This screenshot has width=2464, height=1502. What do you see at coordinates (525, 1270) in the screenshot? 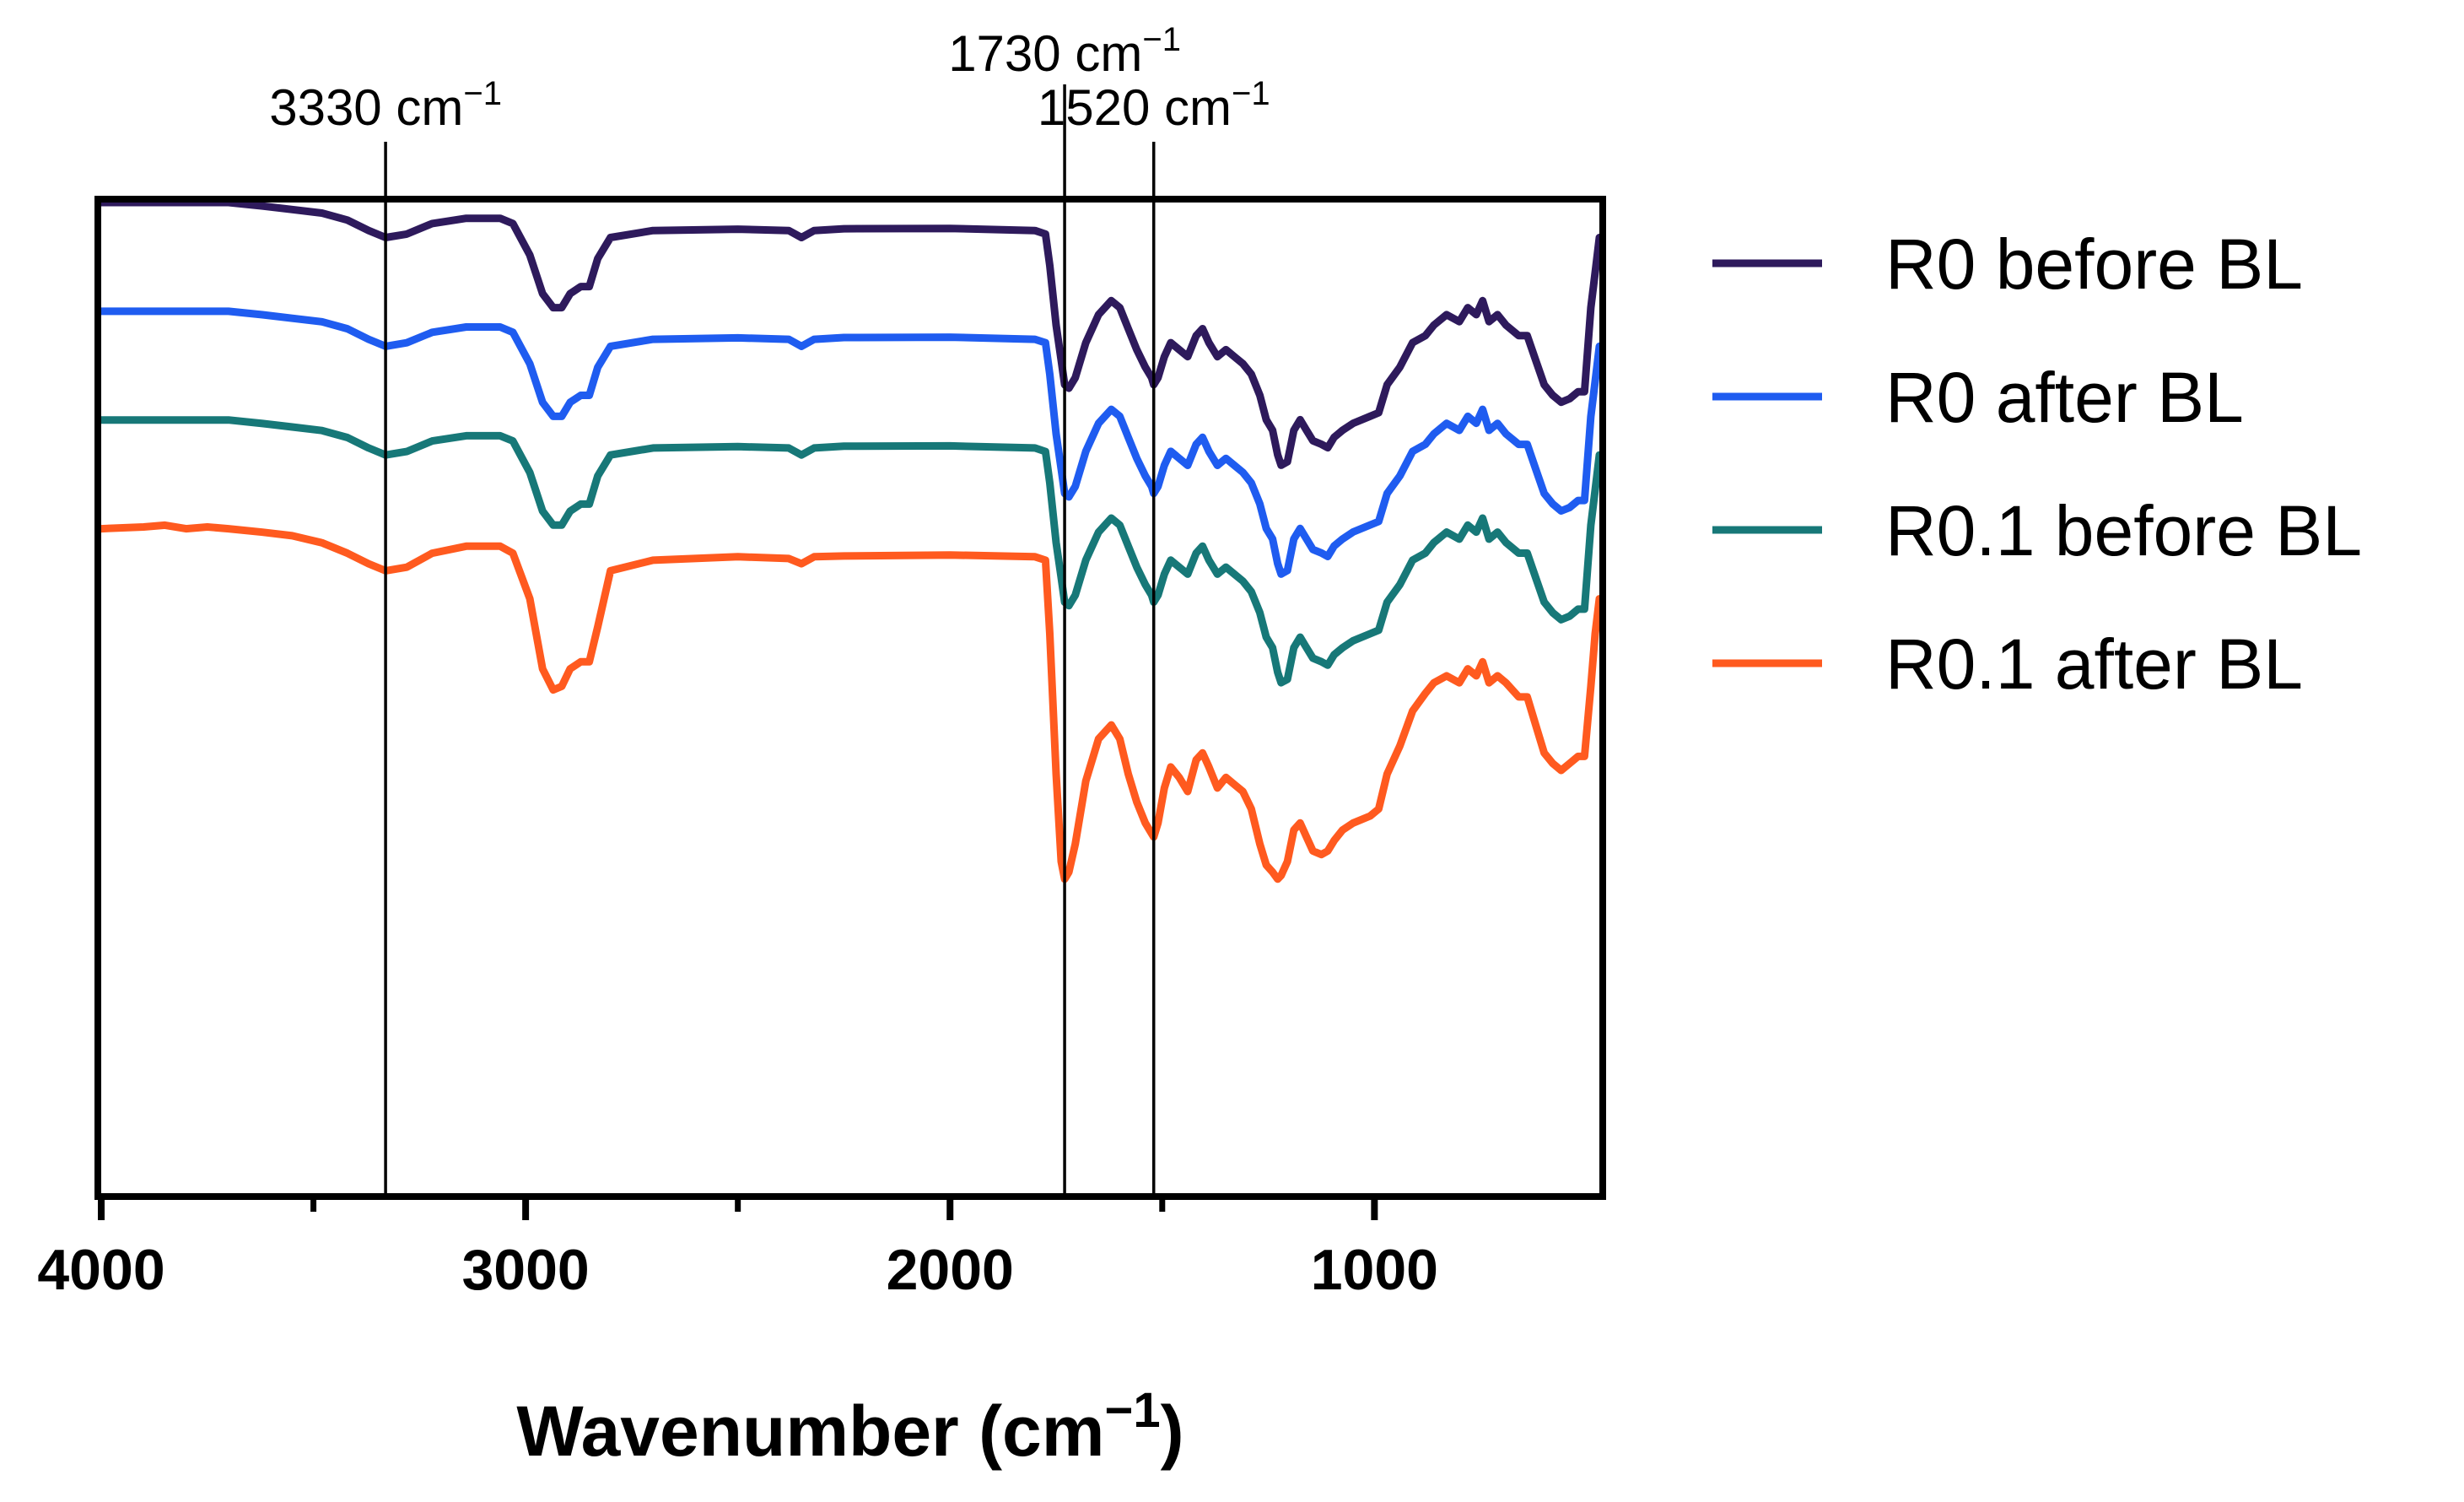
I see `x-tick-label-3000: 3000` at bounding box center [525, 1270].